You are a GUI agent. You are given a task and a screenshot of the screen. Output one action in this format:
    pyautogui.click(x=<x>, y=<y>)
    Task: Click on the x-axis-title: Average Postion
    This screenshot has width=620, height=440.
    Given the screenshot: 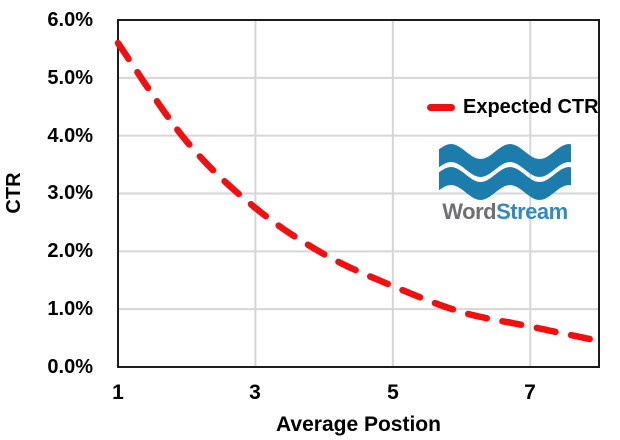 What is the action you would take?
    pyautogui.click(x=358, y=424)
    